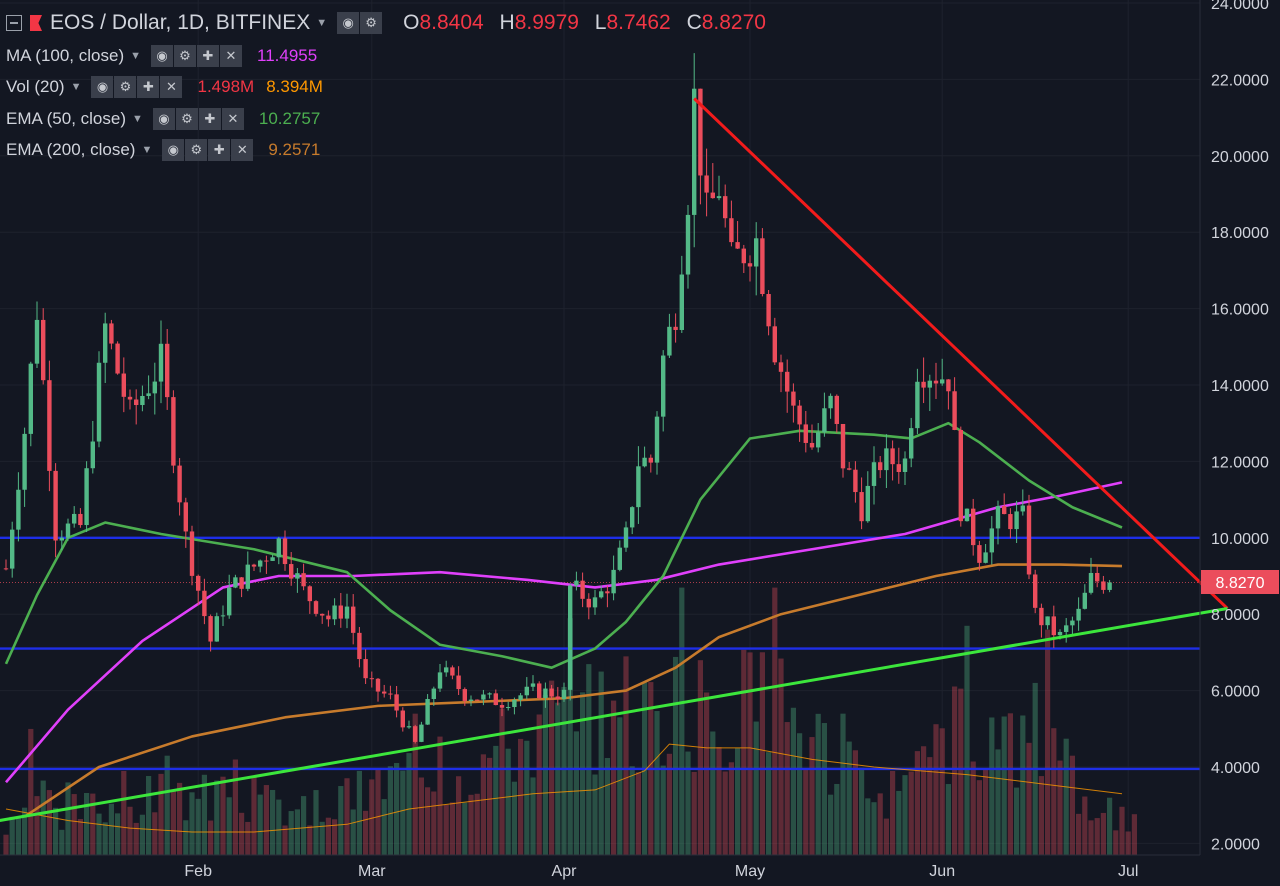  What do you see at coordinates (564, 788) in the screenshot?
I see `indicator-line` at bounding box center [564, 788].